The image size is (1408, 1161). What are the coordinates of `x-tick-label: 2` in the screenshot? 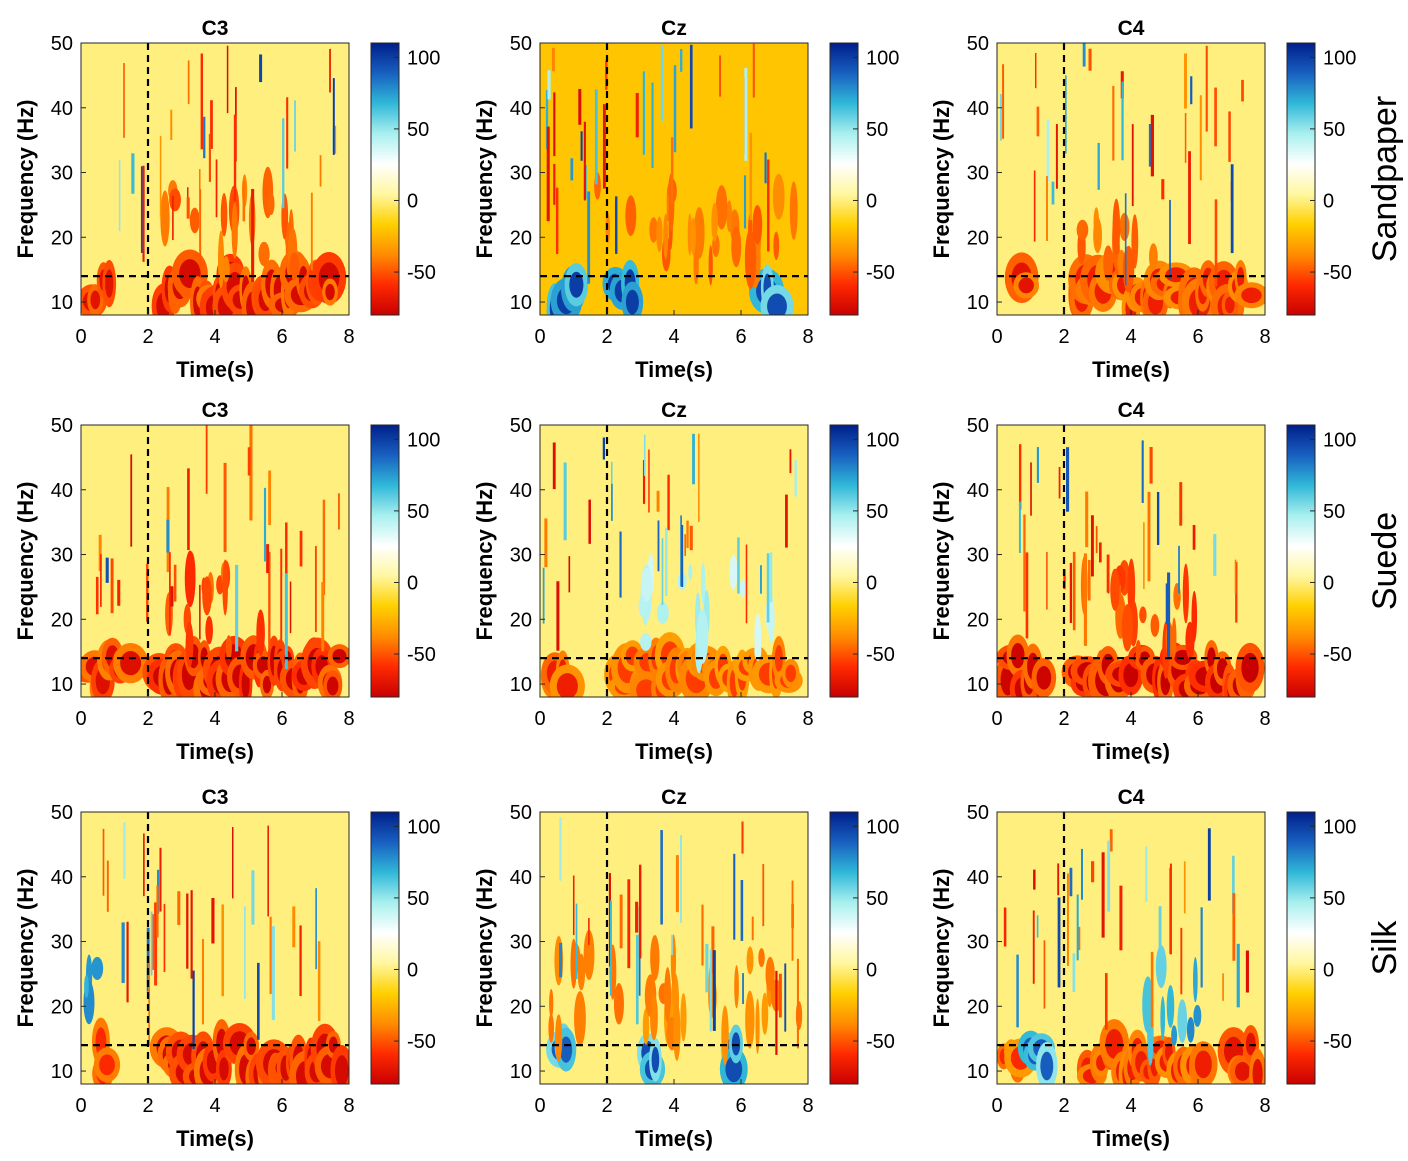 It's located at (147, 1106).